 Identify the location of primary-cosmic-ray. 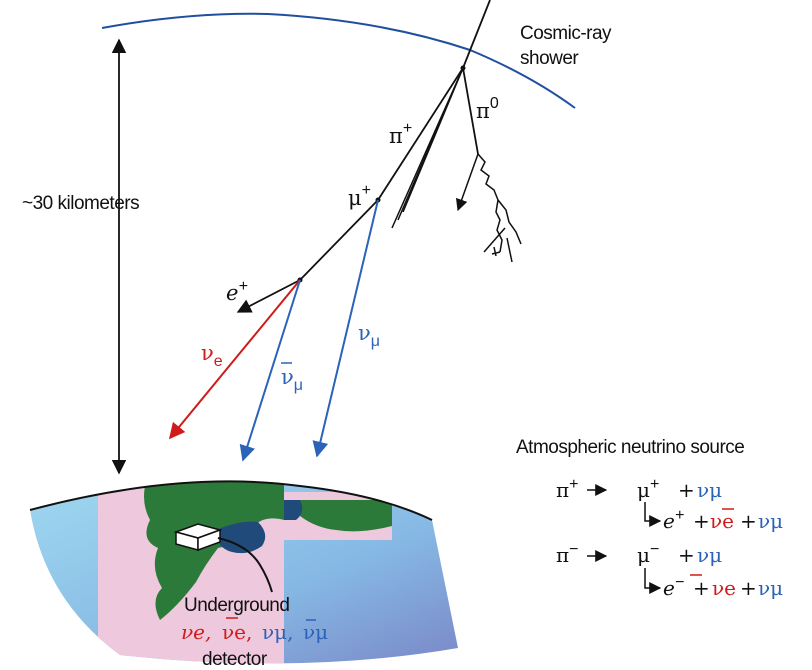
(476, 34).